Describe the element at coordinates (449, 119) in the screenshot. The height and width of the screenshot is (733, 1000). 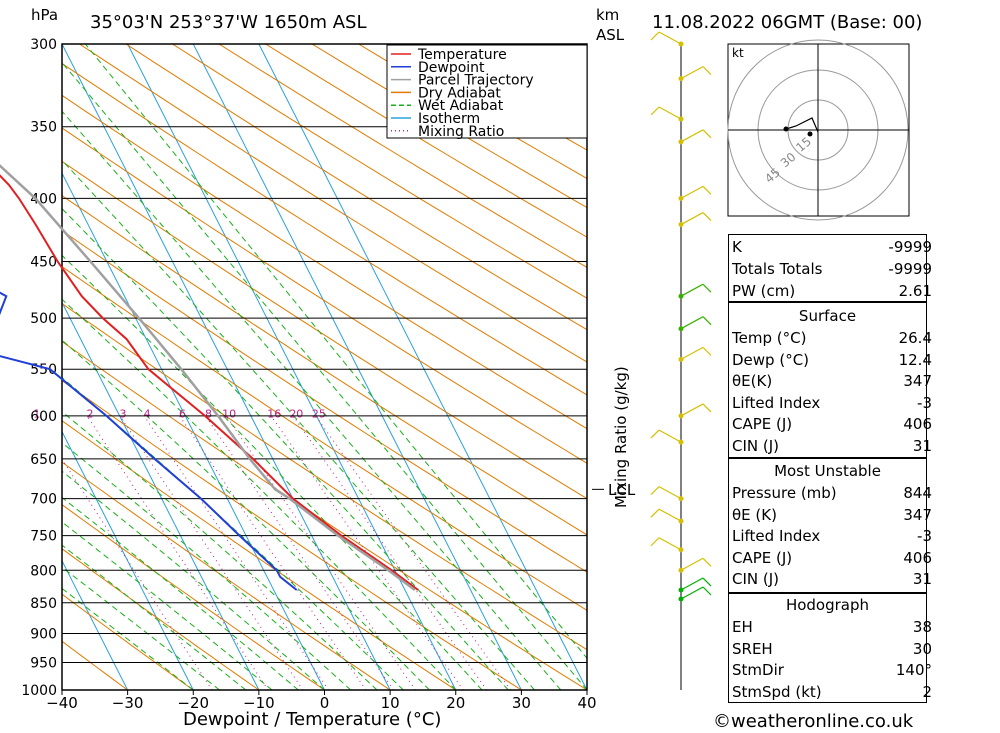
I see `legend-label: Isotherm` at that location.